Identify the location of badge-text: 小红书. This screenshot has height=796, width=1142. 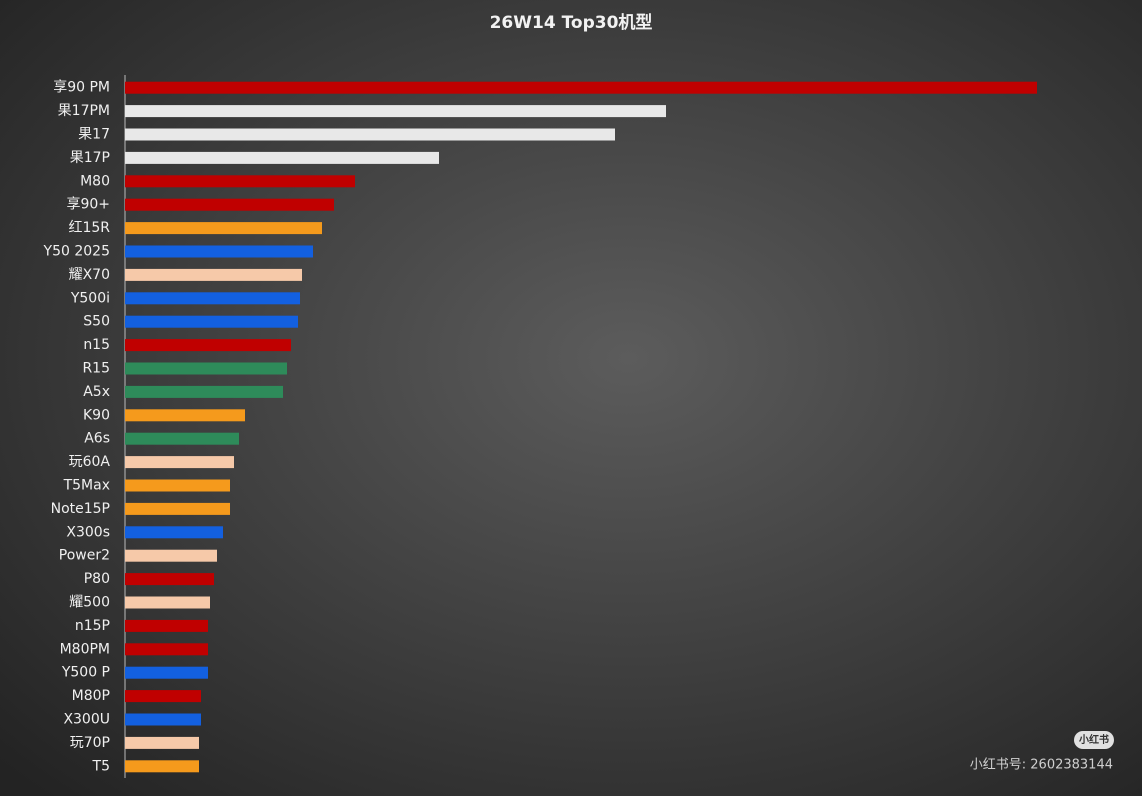
(1093, 739).